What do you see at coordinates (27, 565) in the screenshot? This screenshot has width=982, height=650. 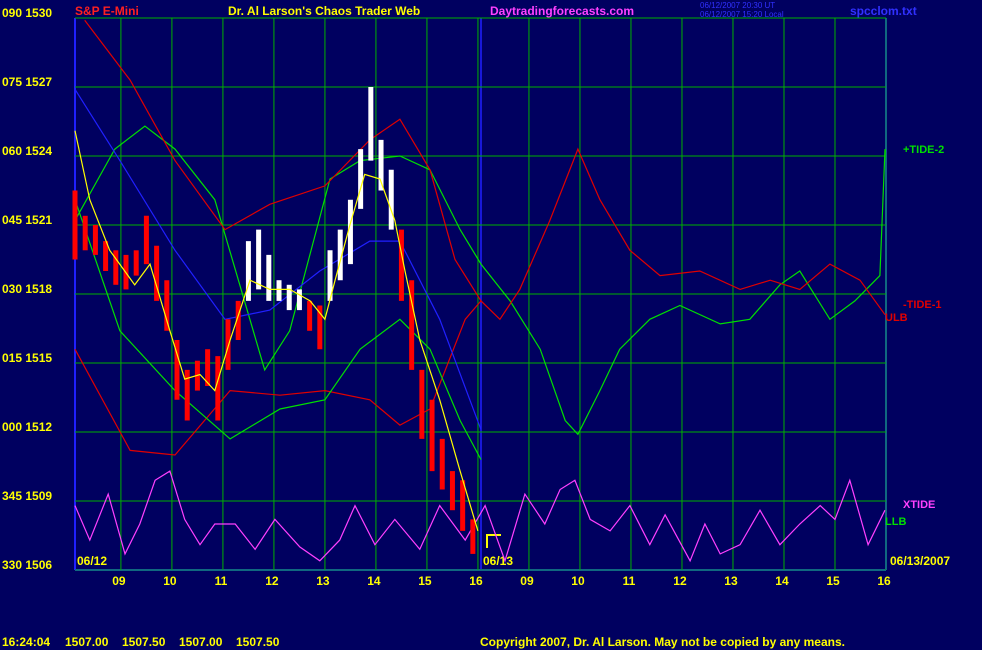 I see `y-tick-label: 330 1506` at bounding box center [27, 565].